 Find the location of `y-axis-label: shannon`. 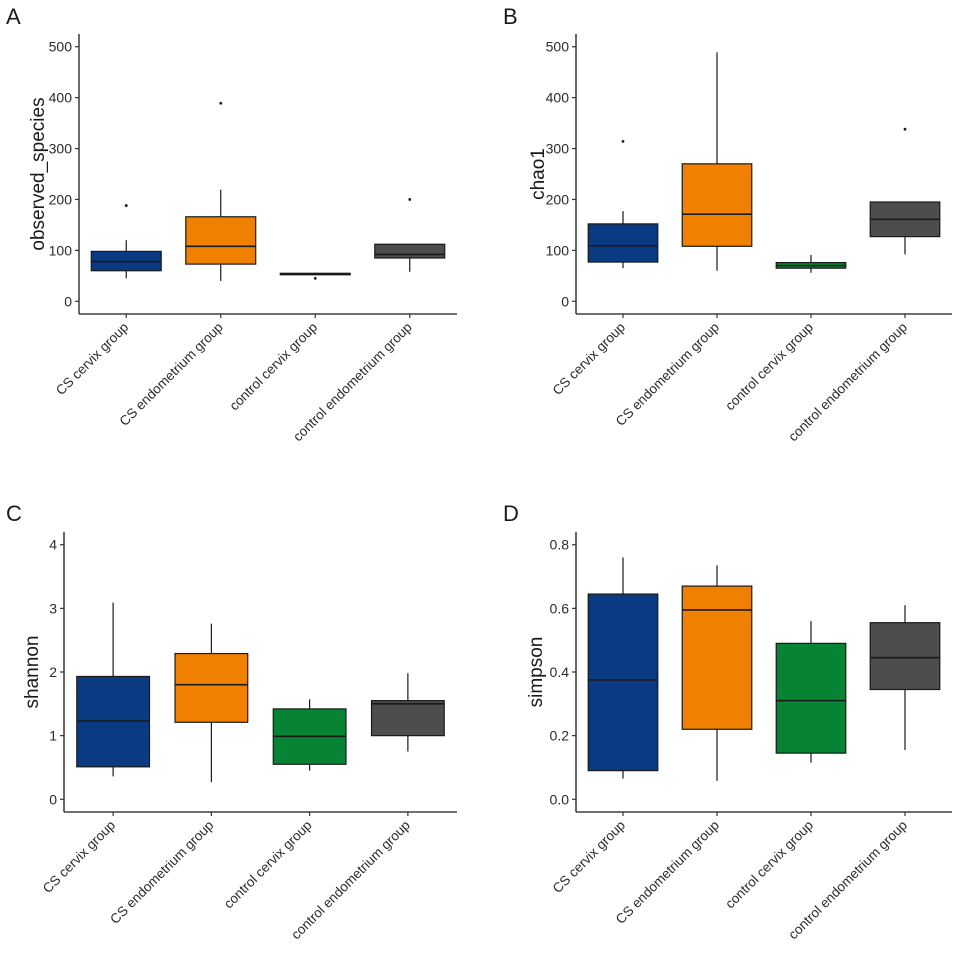

y-axis-label: shannon is located at coordinates (32, 672).